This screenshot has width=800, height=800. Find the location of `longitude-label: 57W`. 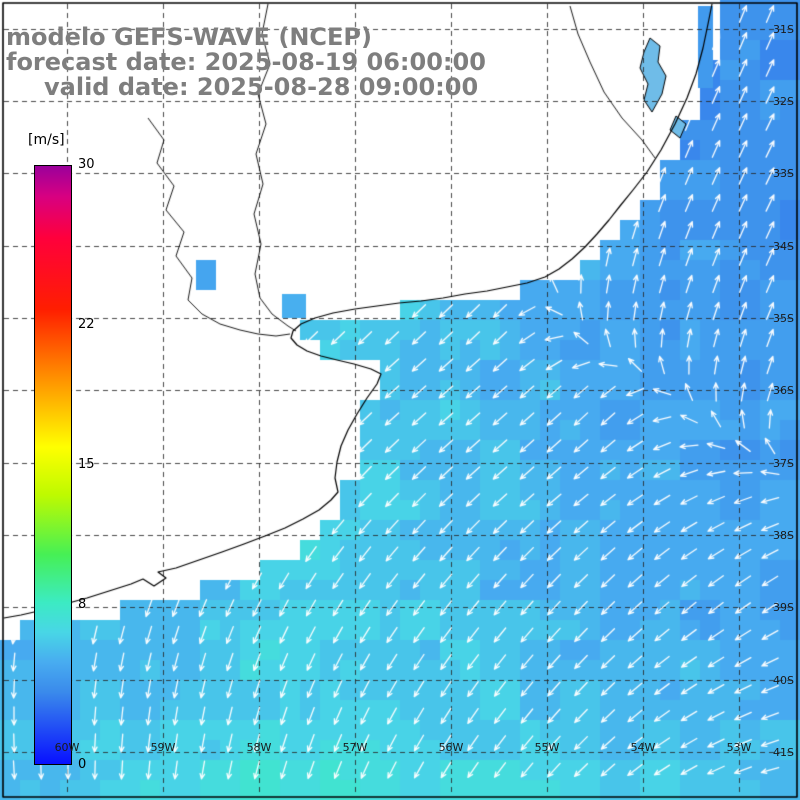

longitude-label: 57W is located at coordinates (355, 747).